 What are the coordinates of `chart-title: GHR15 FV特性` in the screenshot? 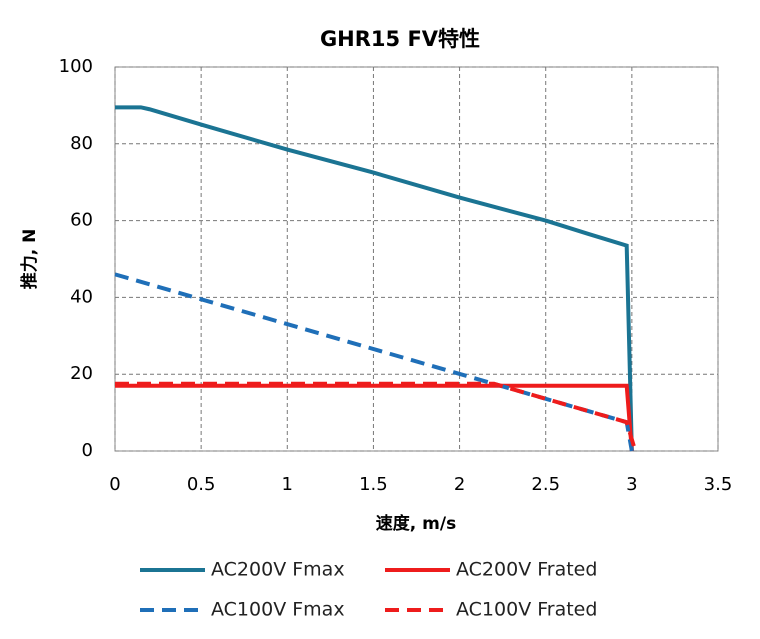 It's located at (400, 39).